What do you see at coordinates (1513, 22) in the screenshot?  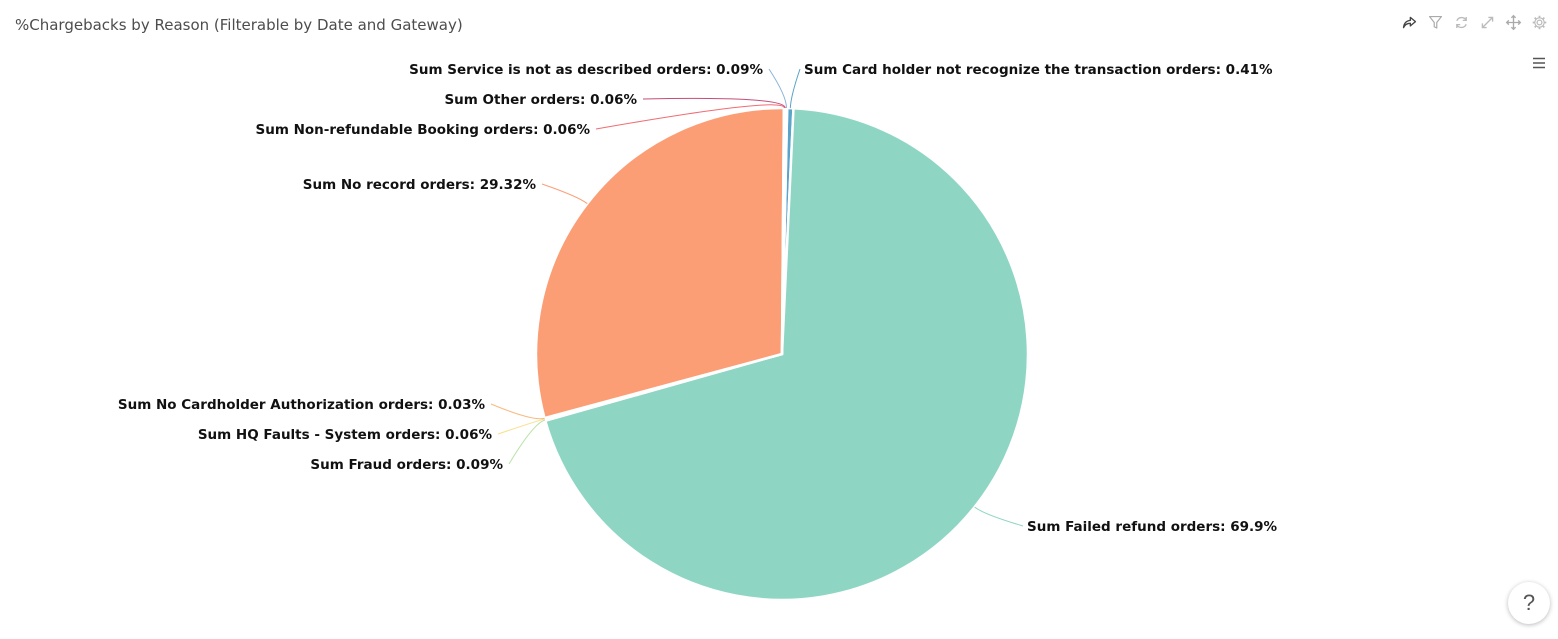 I see `move-icon` at bounding box center [1513, 22].